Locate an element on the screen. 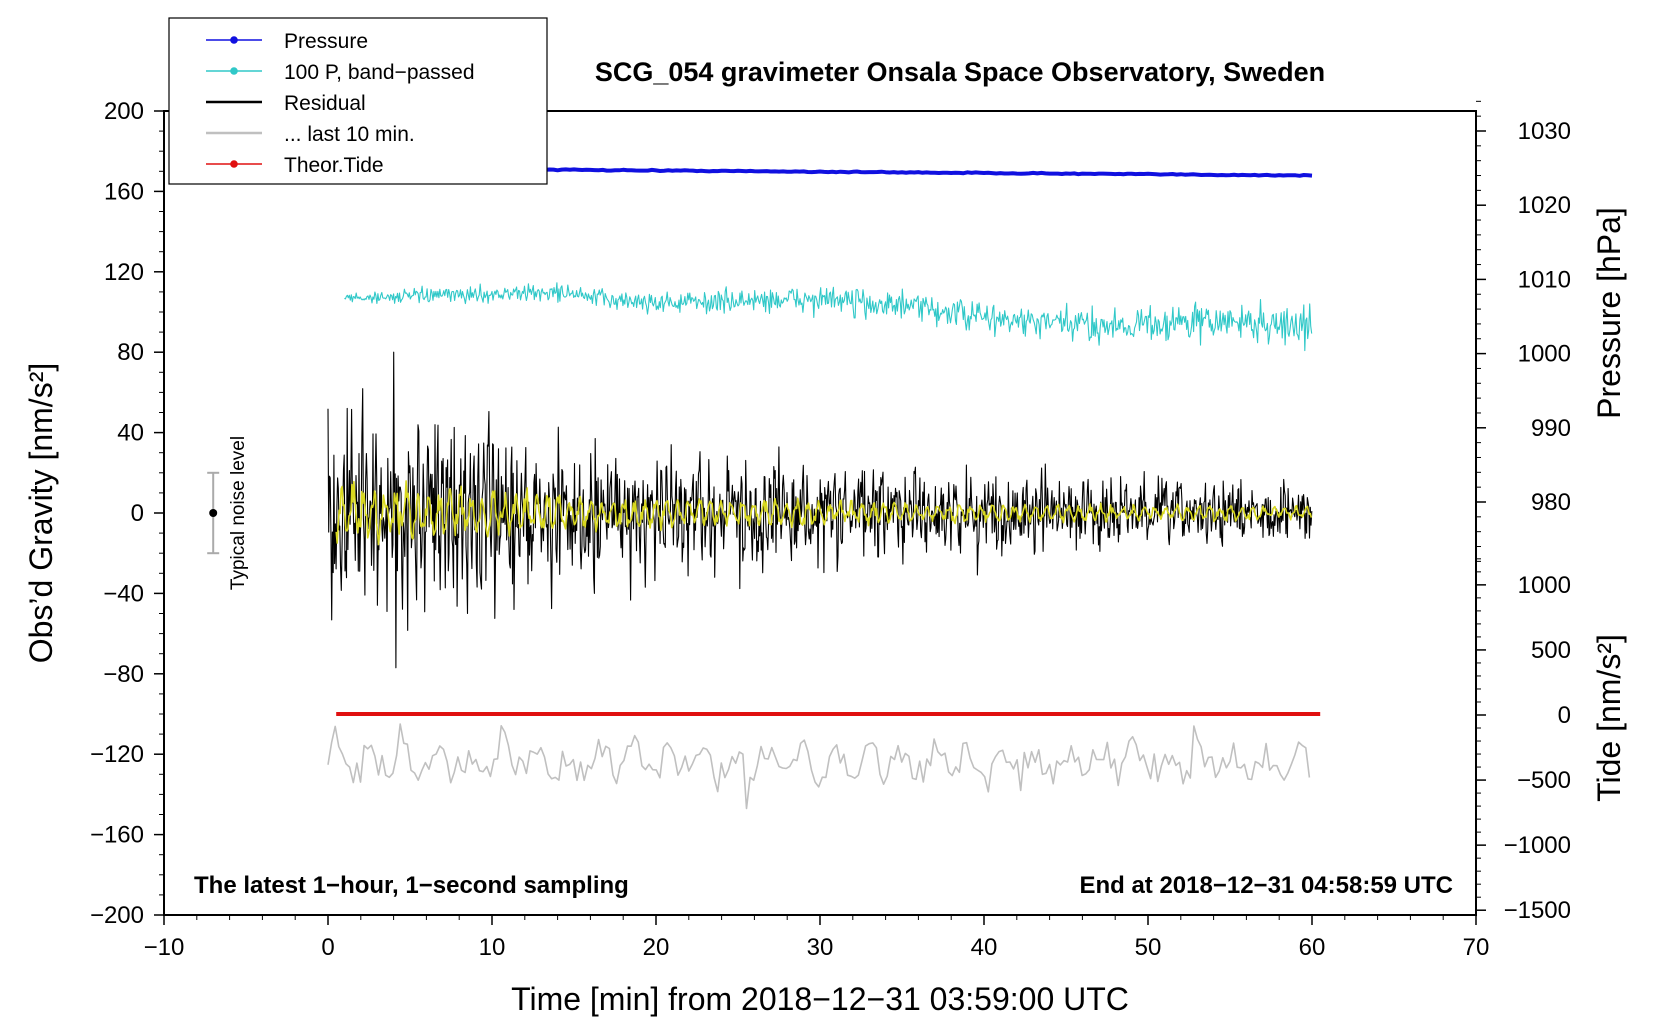 The height and width of the screenshot is (1020, 1660). tide-tick-label: 0 is located at coordinates (1564, 715).